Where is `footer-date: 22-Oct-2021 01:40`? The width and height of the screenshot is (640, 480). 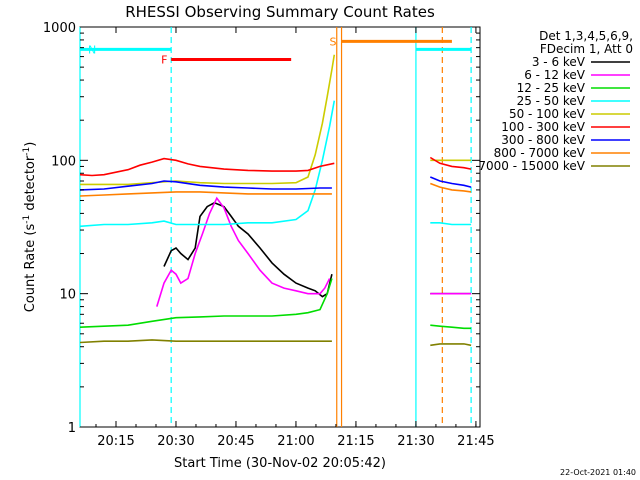
footer-date: 22-Oct-2021 01:40 is located at coordinates (598, 472).